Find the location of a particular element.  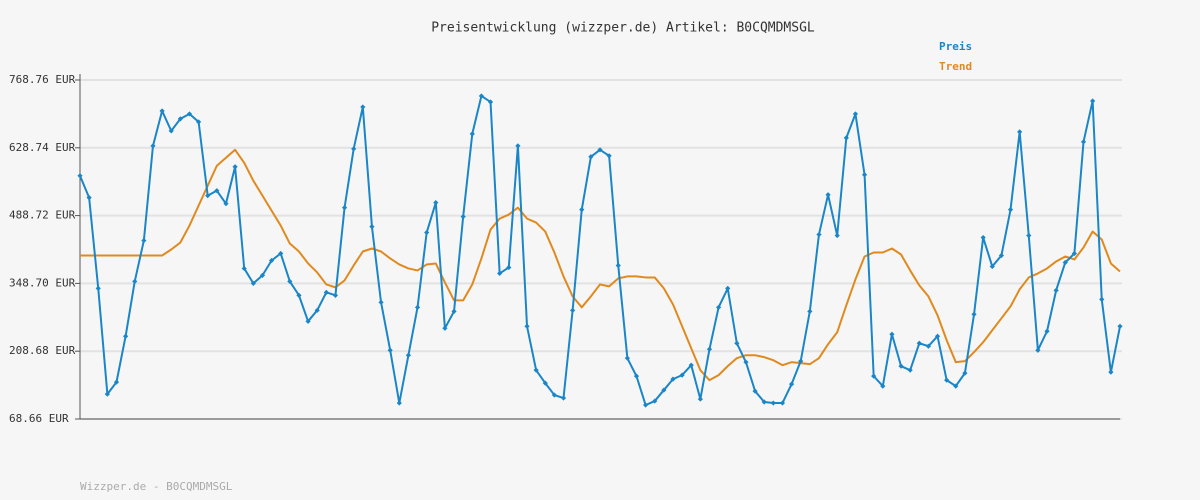

footer: Wizzper.de - B0CQMDMSGL is located at coordinates (156, 486).